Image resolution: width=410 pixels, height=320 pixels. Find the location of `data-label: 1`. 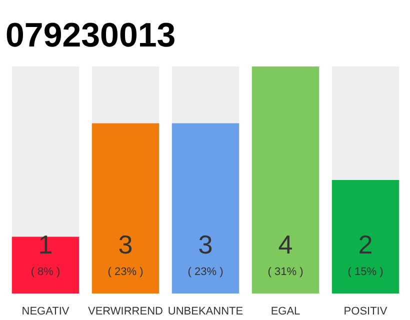

data-label: 1 is located at coordinates (45, 245).